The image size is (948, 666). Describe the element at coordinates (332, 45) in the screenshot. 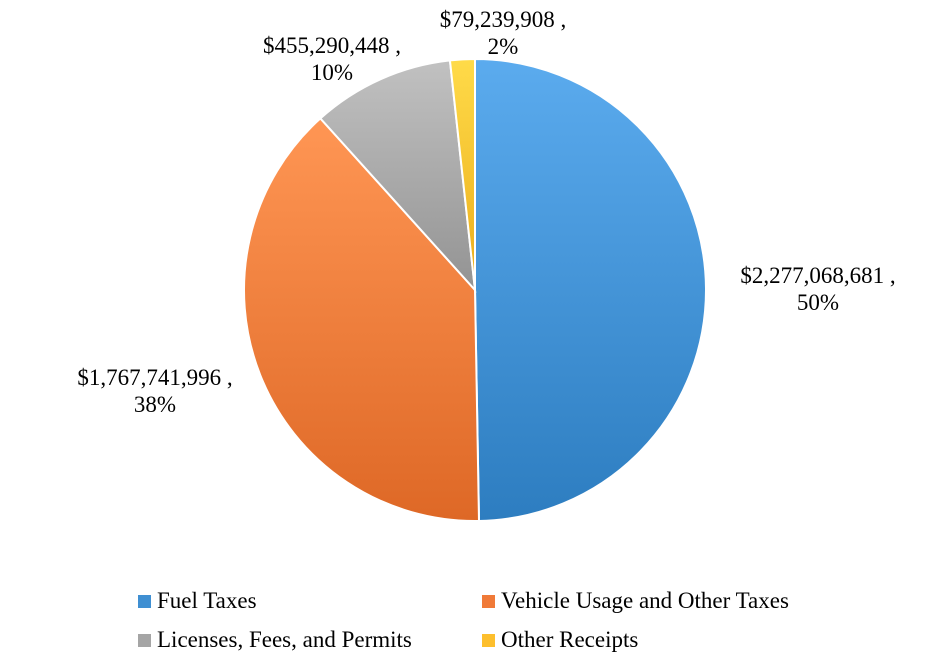

I see `data-label-value-licenses: $455,290,448 ,` at that location.